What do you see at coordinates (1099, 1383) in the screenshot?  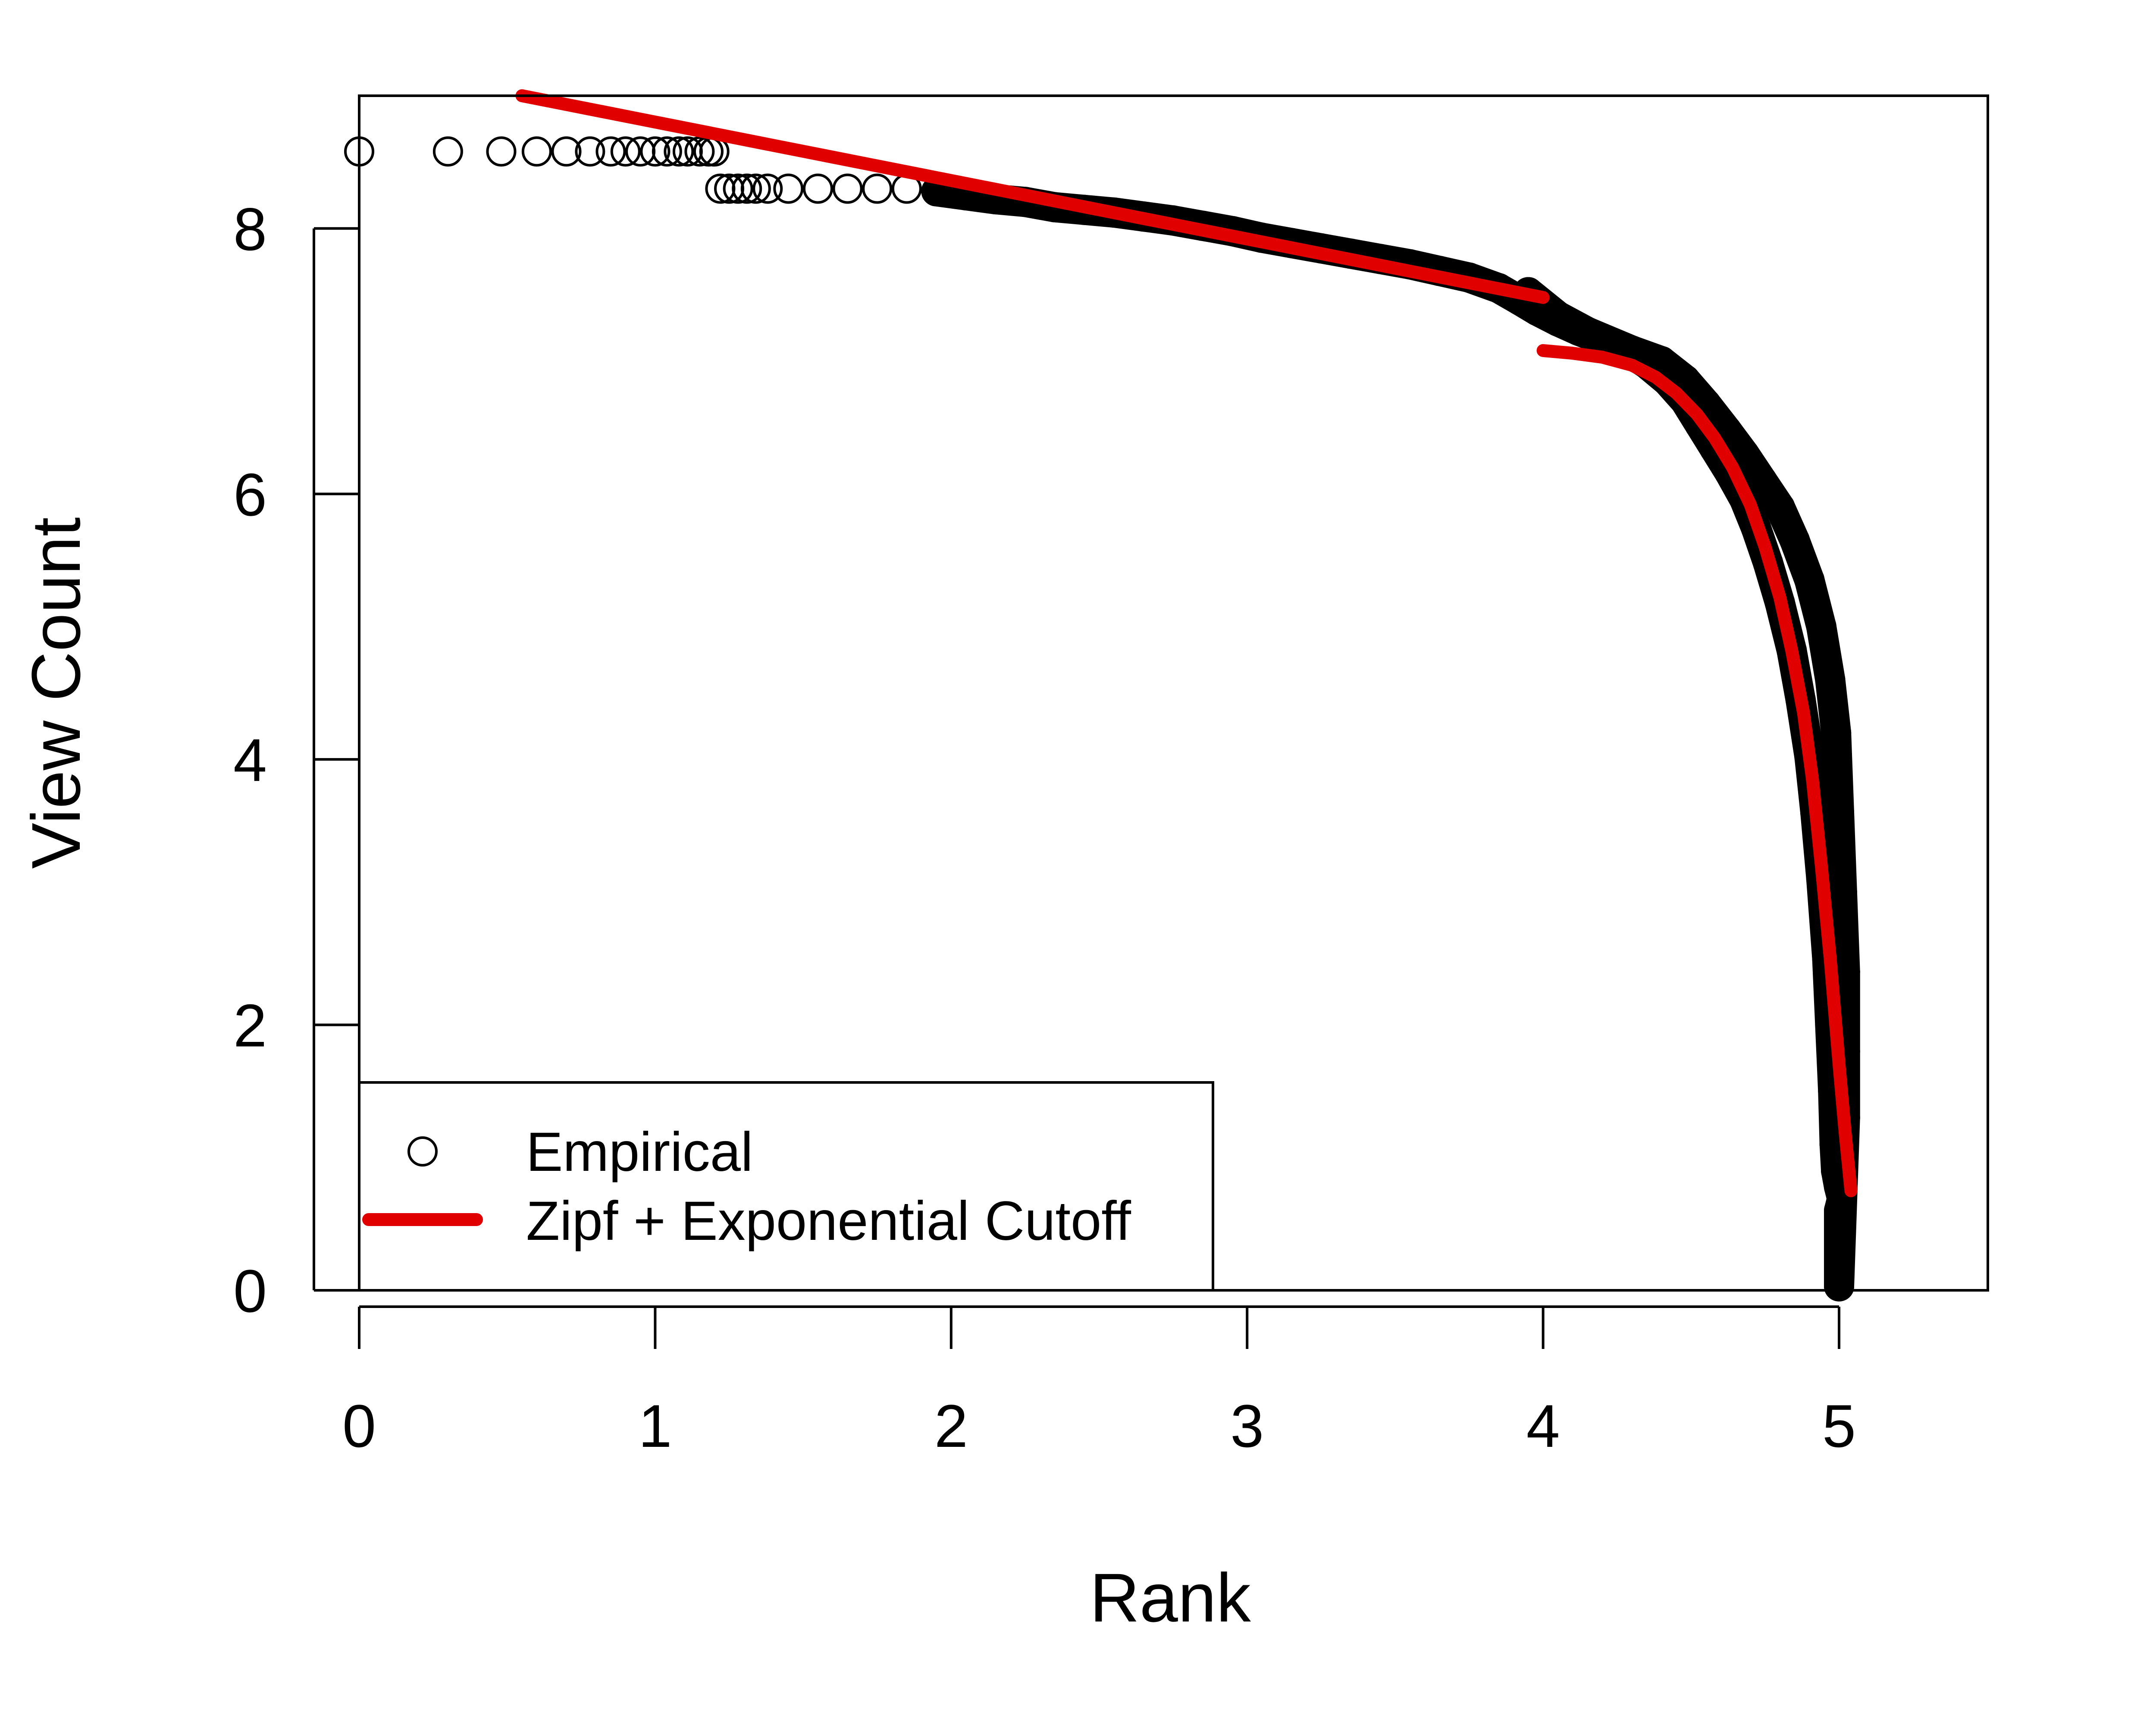 I see `x-axis: 0 1 2 3 4 5` at bounding box center [1099, 1383].